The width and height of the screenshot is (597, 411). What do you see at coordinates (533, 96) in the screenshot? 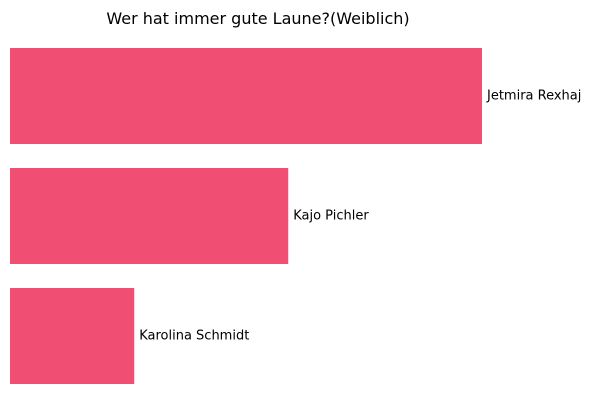
I see `bar-label-1: Jetmira Rexhaj` at bounding box center [533, 96].